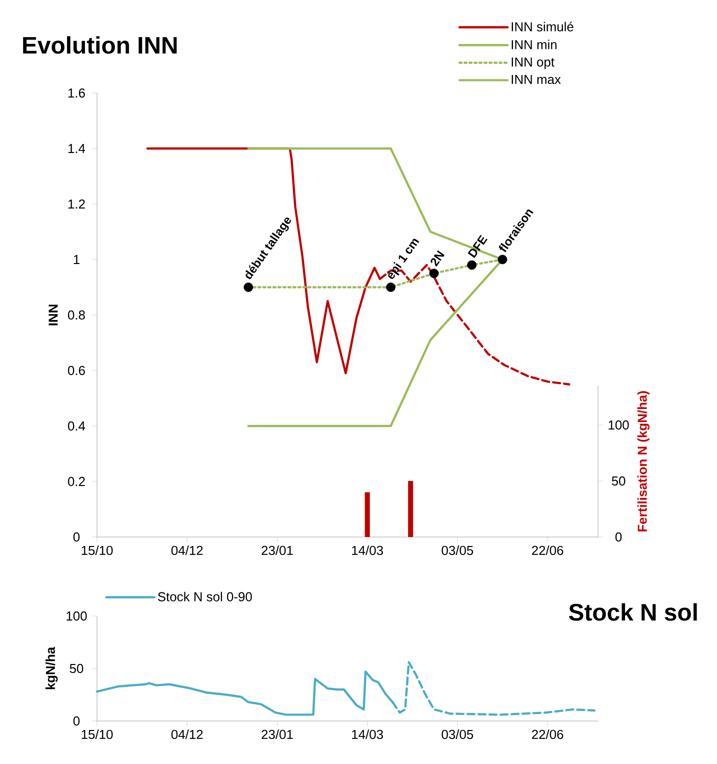  I want to click on y-axis-title: INN, so click(53, 315).